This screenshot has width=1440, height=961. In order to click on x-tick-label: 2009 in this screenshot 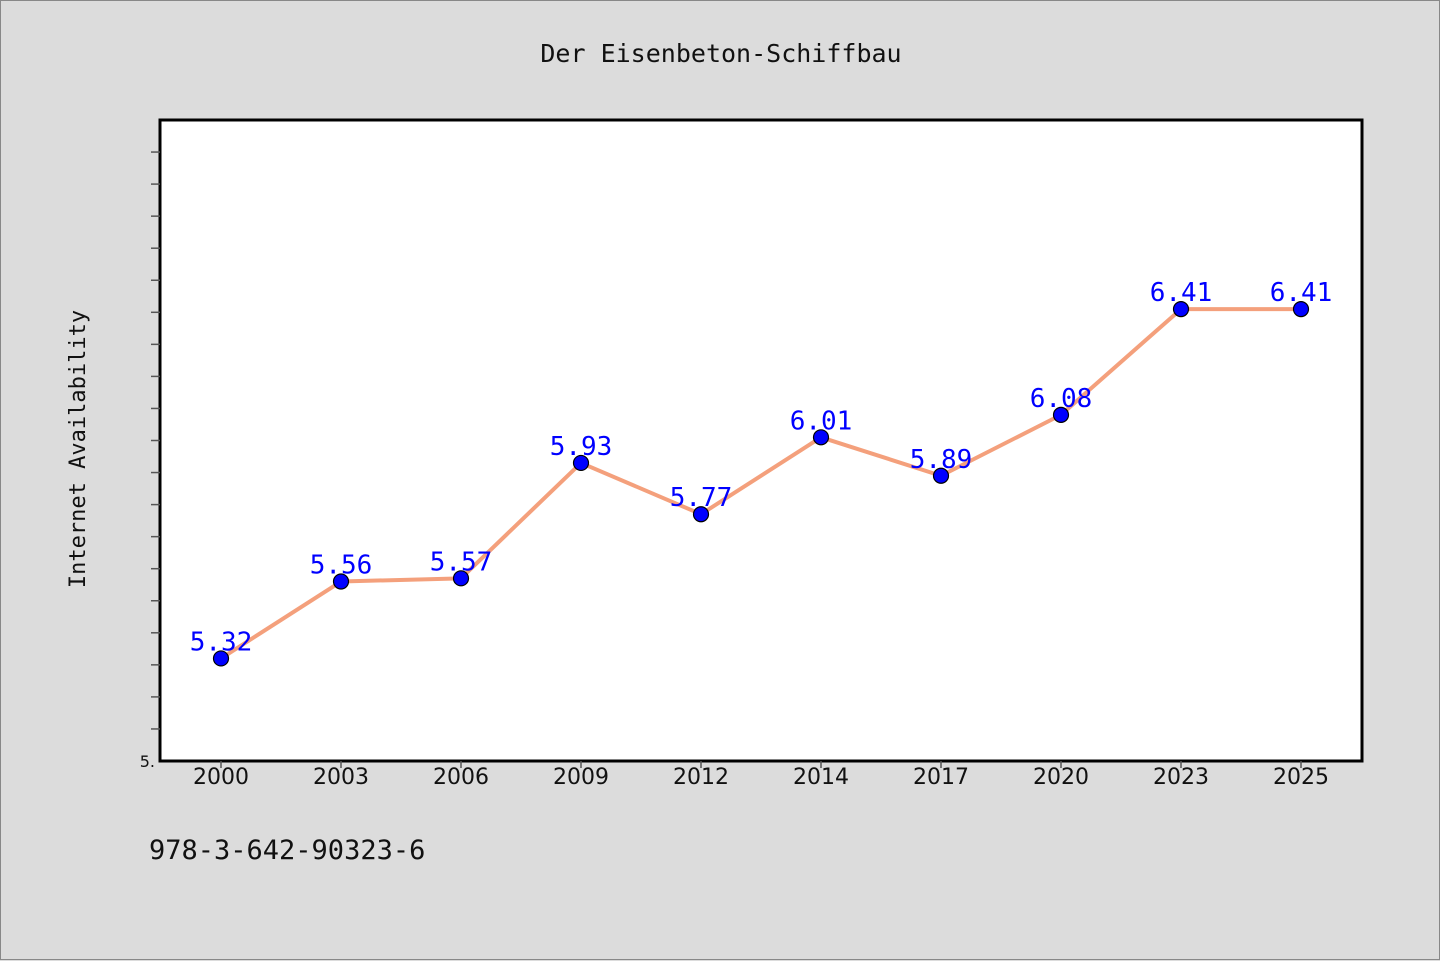, I will do `click(581, 777)`.